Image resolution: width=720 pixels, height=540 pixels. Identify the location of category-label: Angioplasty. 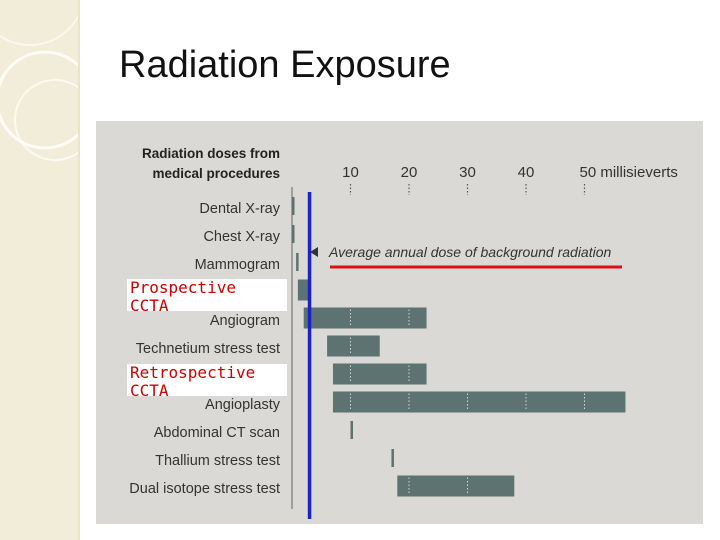
(243, 405).